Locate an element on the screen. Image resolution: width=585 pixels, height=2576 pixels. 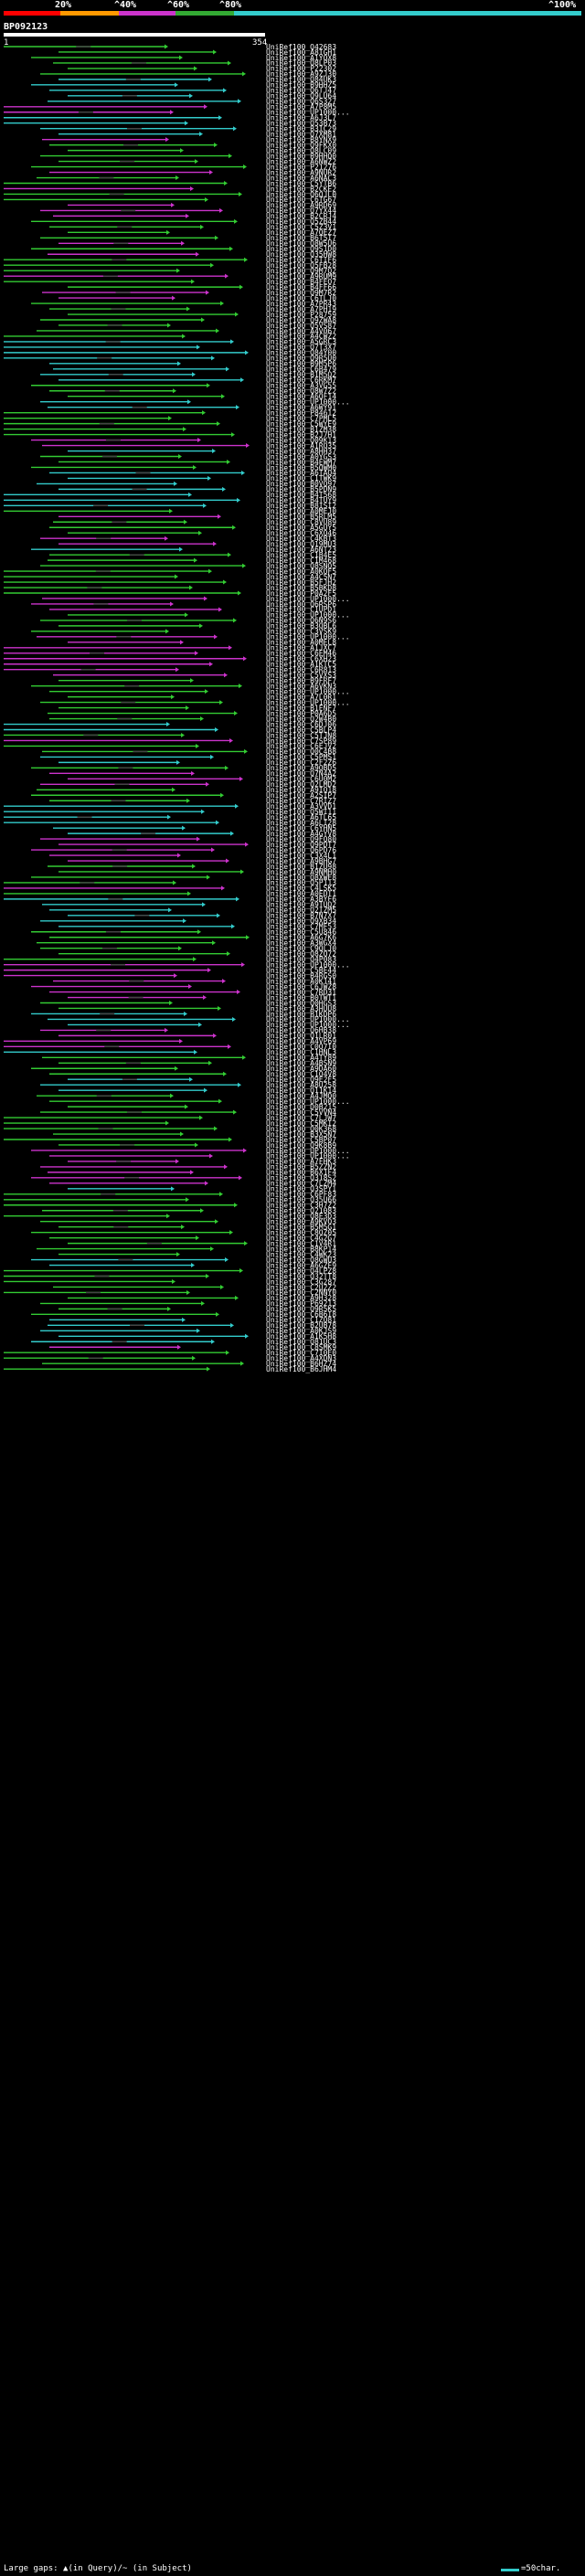
hit-row: UniRef100_Q9M7R2 is located at coordinates (189, 293).